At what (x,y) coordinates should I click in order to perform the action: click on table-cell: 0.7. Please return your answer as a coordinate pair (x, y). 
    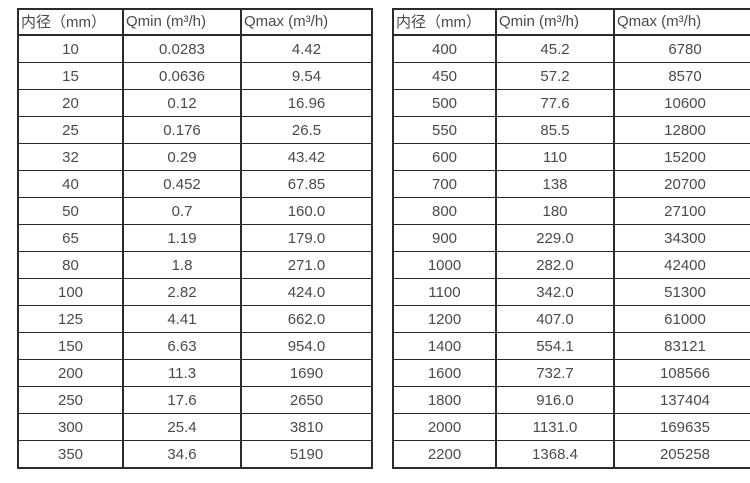
    Looking at the image, I should click on (182, 211).